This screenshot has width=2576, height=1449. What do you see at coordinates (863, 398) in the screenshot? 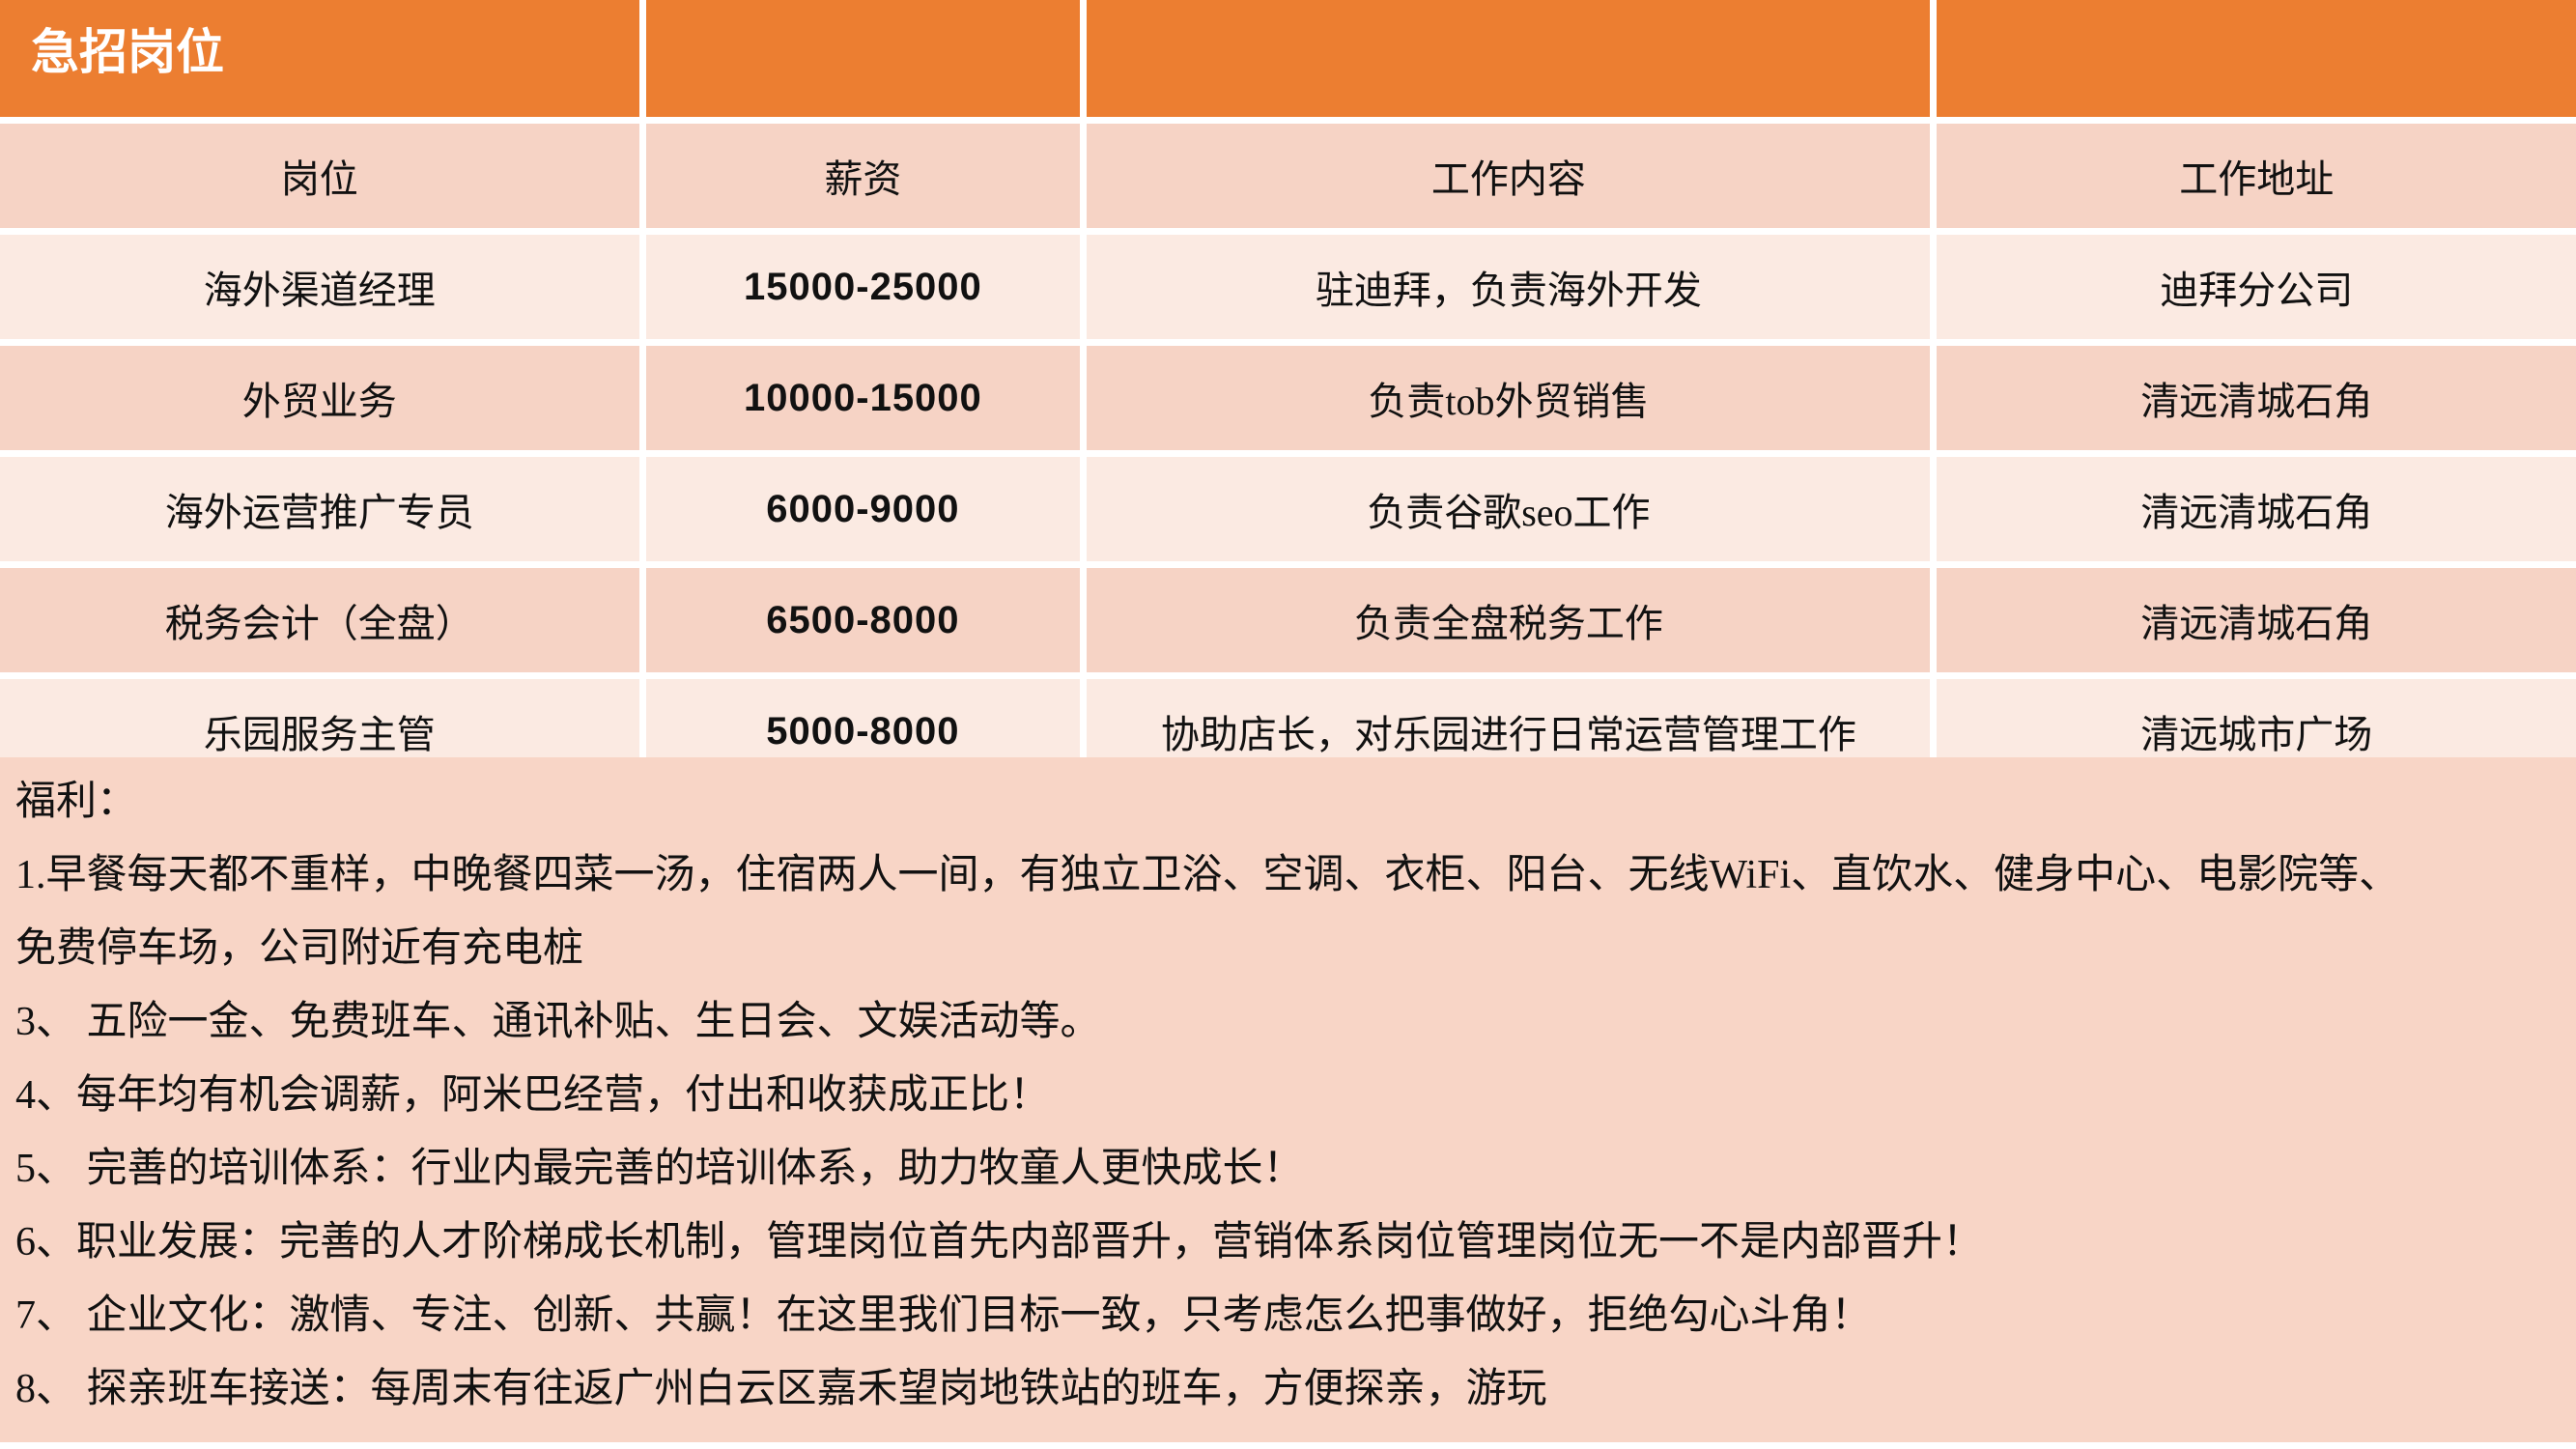
I see `cell-salary: 10000-15000` at bounding box center [863, 398].